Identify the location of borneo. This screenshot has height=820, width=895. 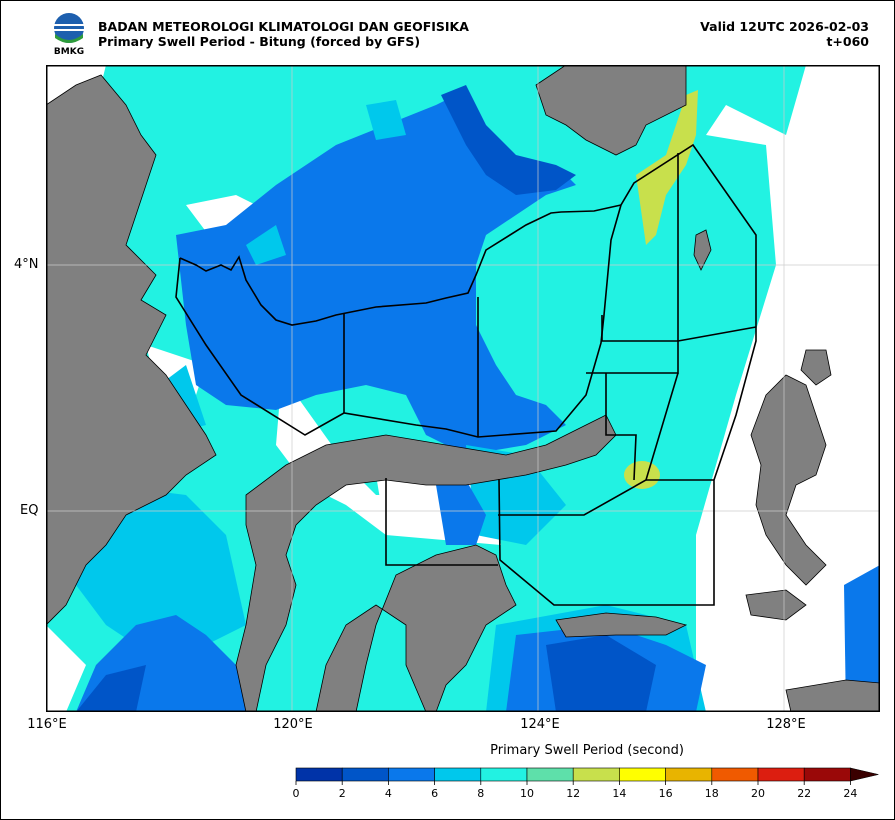
(131, 350).